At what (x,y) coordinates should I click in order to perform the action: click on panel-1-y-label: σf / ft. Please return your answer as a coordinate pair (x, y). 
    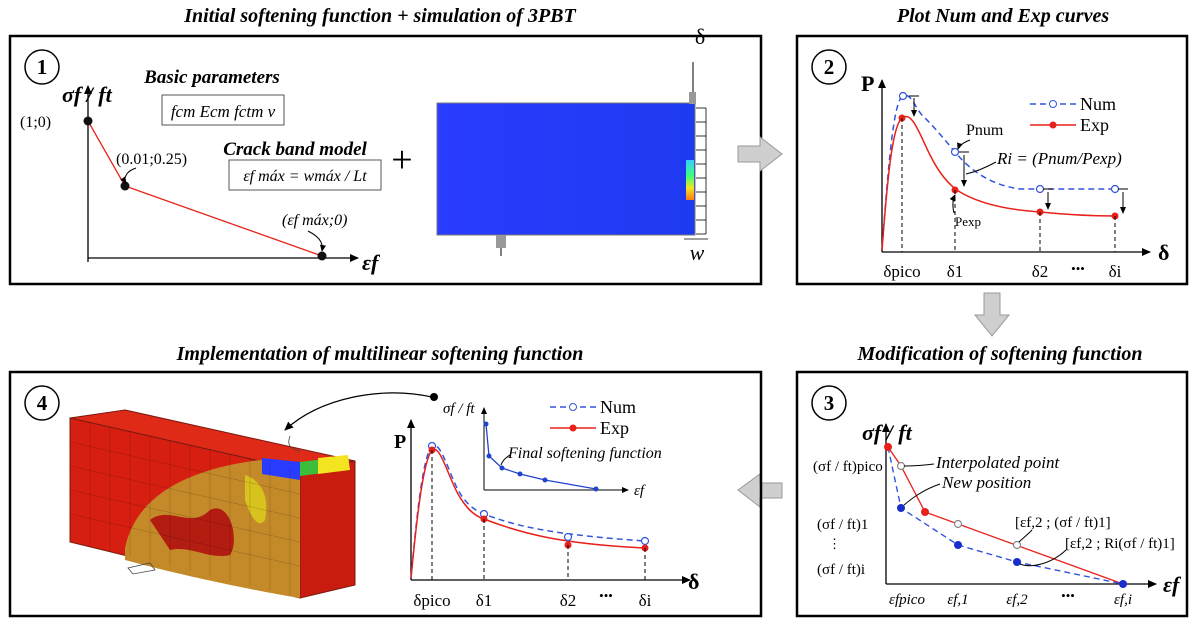
    Looking at the image, I should click on (87, 94).